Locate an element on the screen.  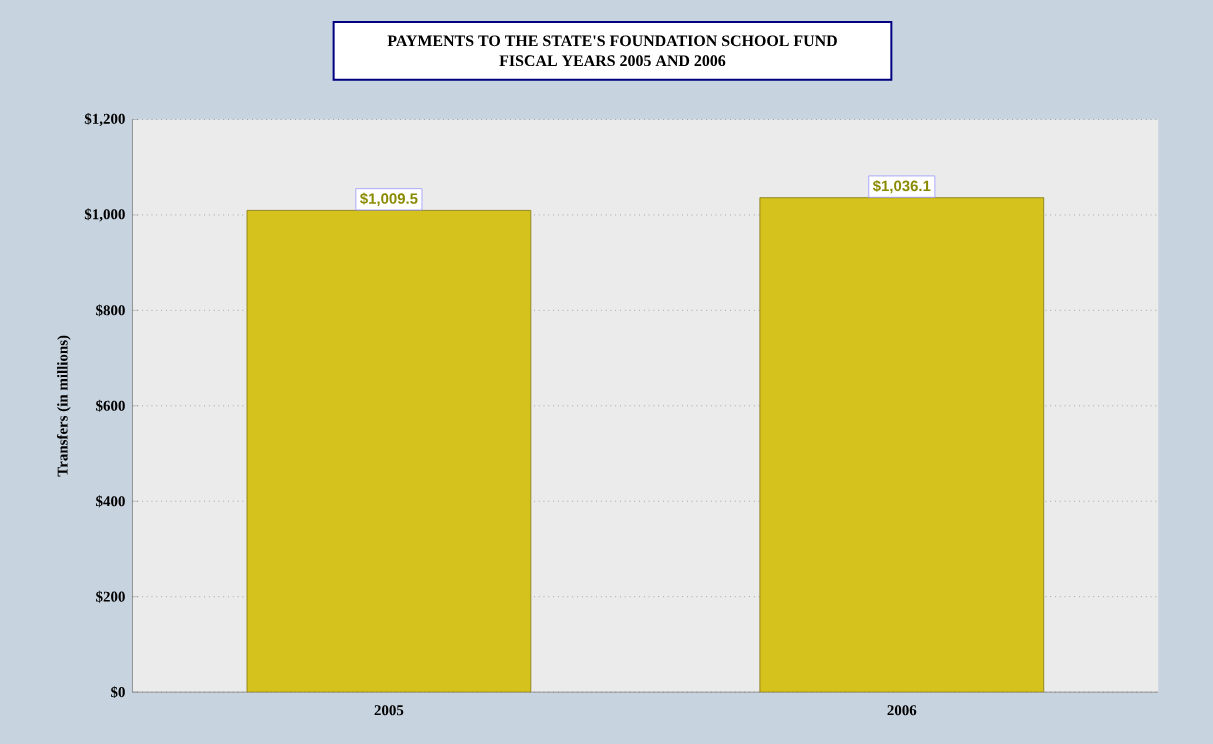
x-tick-label: 2005 is located at coordinates (389, 710).